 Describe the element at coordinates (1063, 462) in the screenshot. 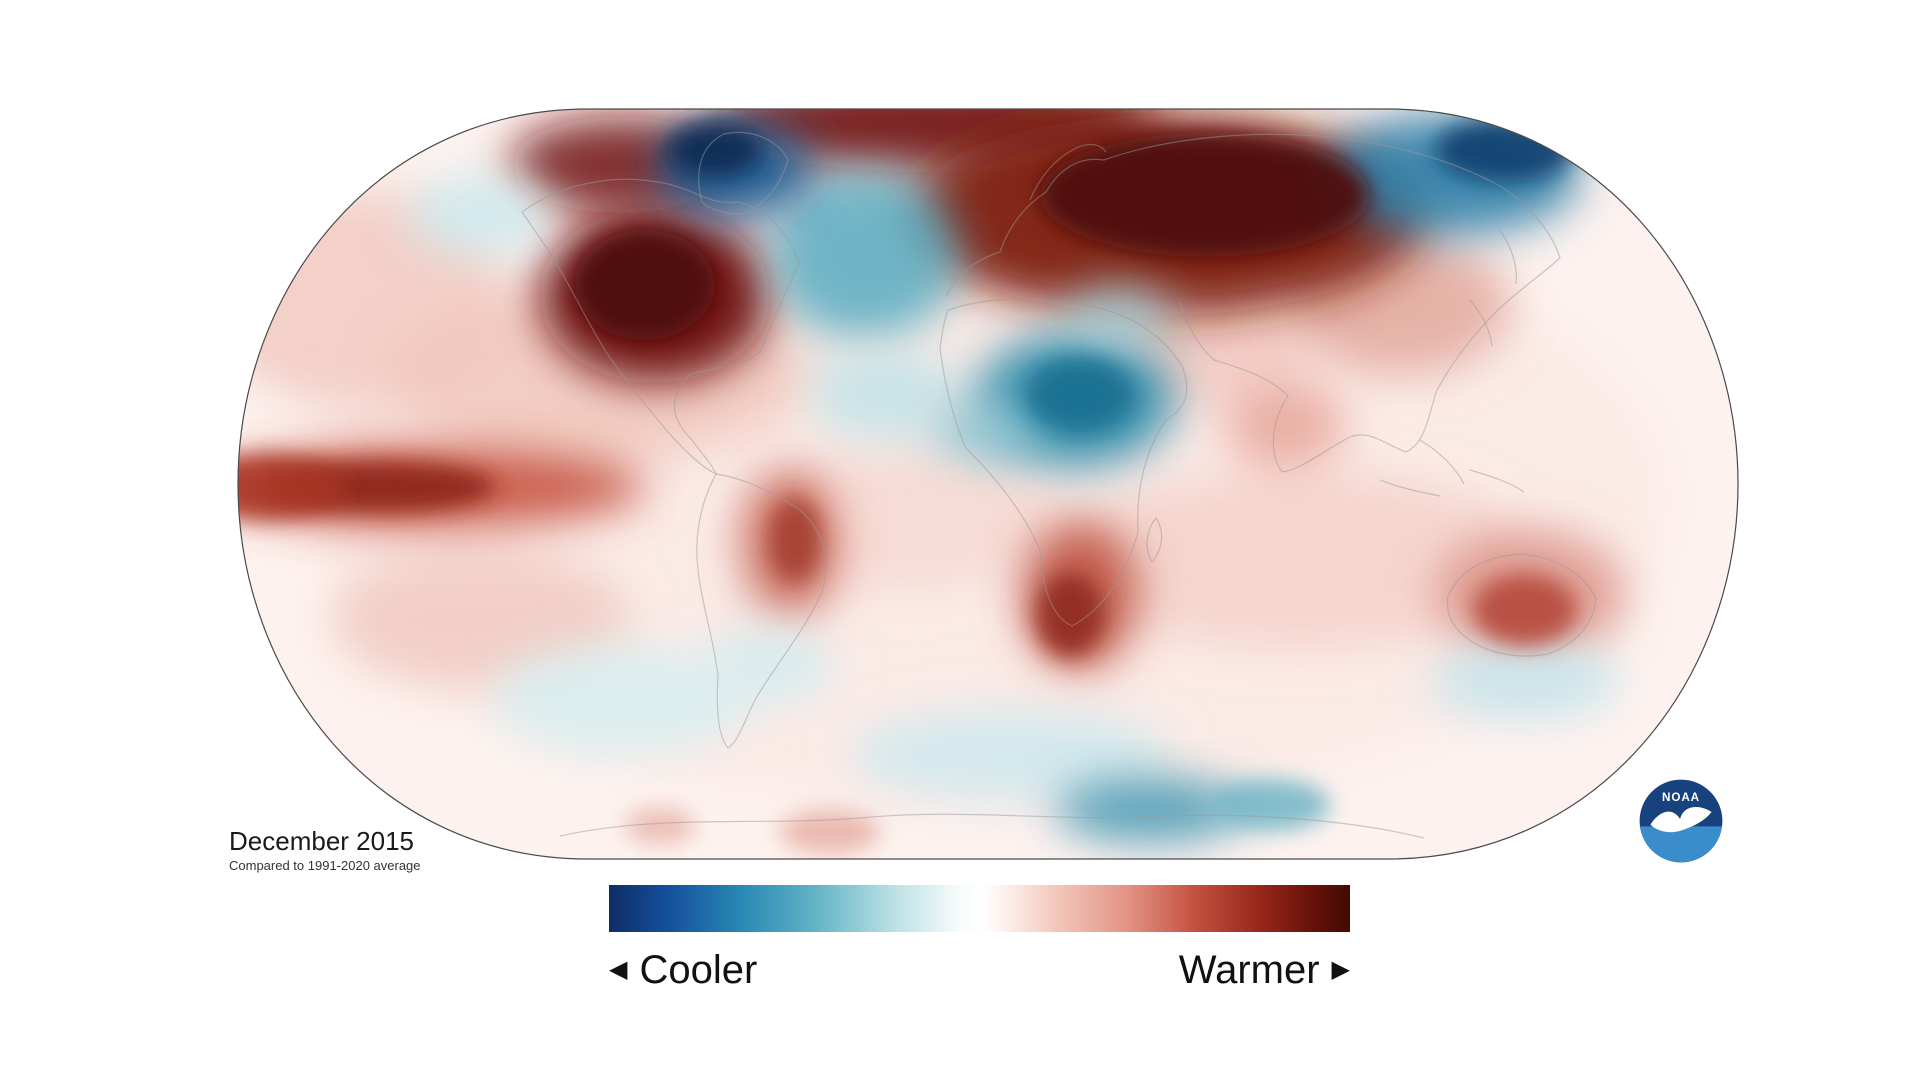

I see `coastline-africa` at that location.